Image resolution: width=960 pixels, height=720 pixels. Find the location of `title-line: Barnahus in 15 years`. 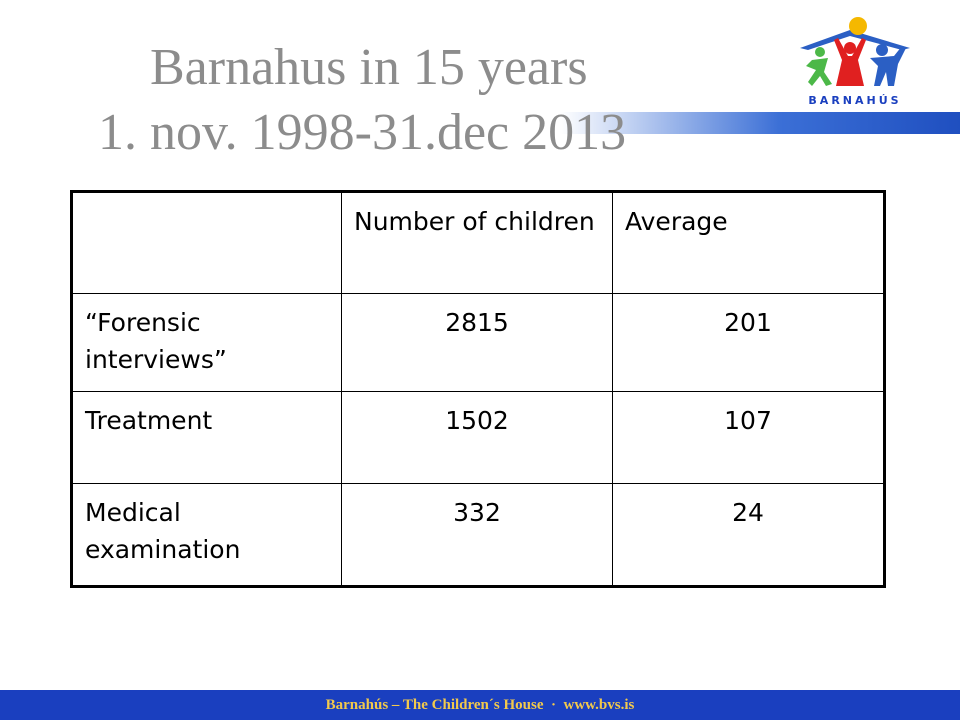

title-line: Barnahus in 15 years is located at coordinates (369, 67).